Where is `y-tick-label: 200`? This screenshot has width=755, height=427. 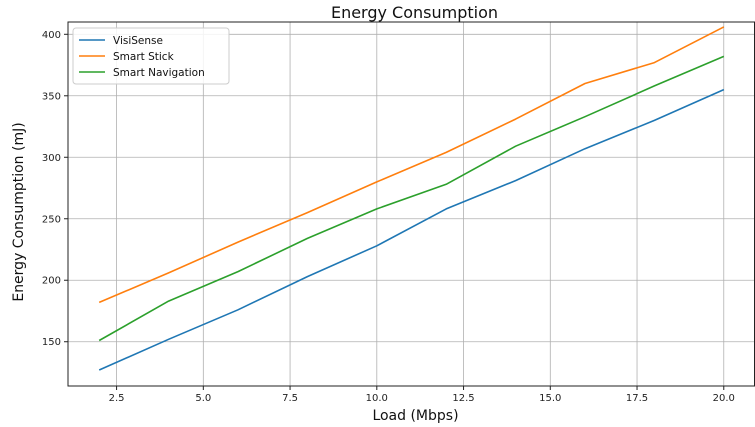
y-tick-label: 200 is located at coordinates (51, 281).